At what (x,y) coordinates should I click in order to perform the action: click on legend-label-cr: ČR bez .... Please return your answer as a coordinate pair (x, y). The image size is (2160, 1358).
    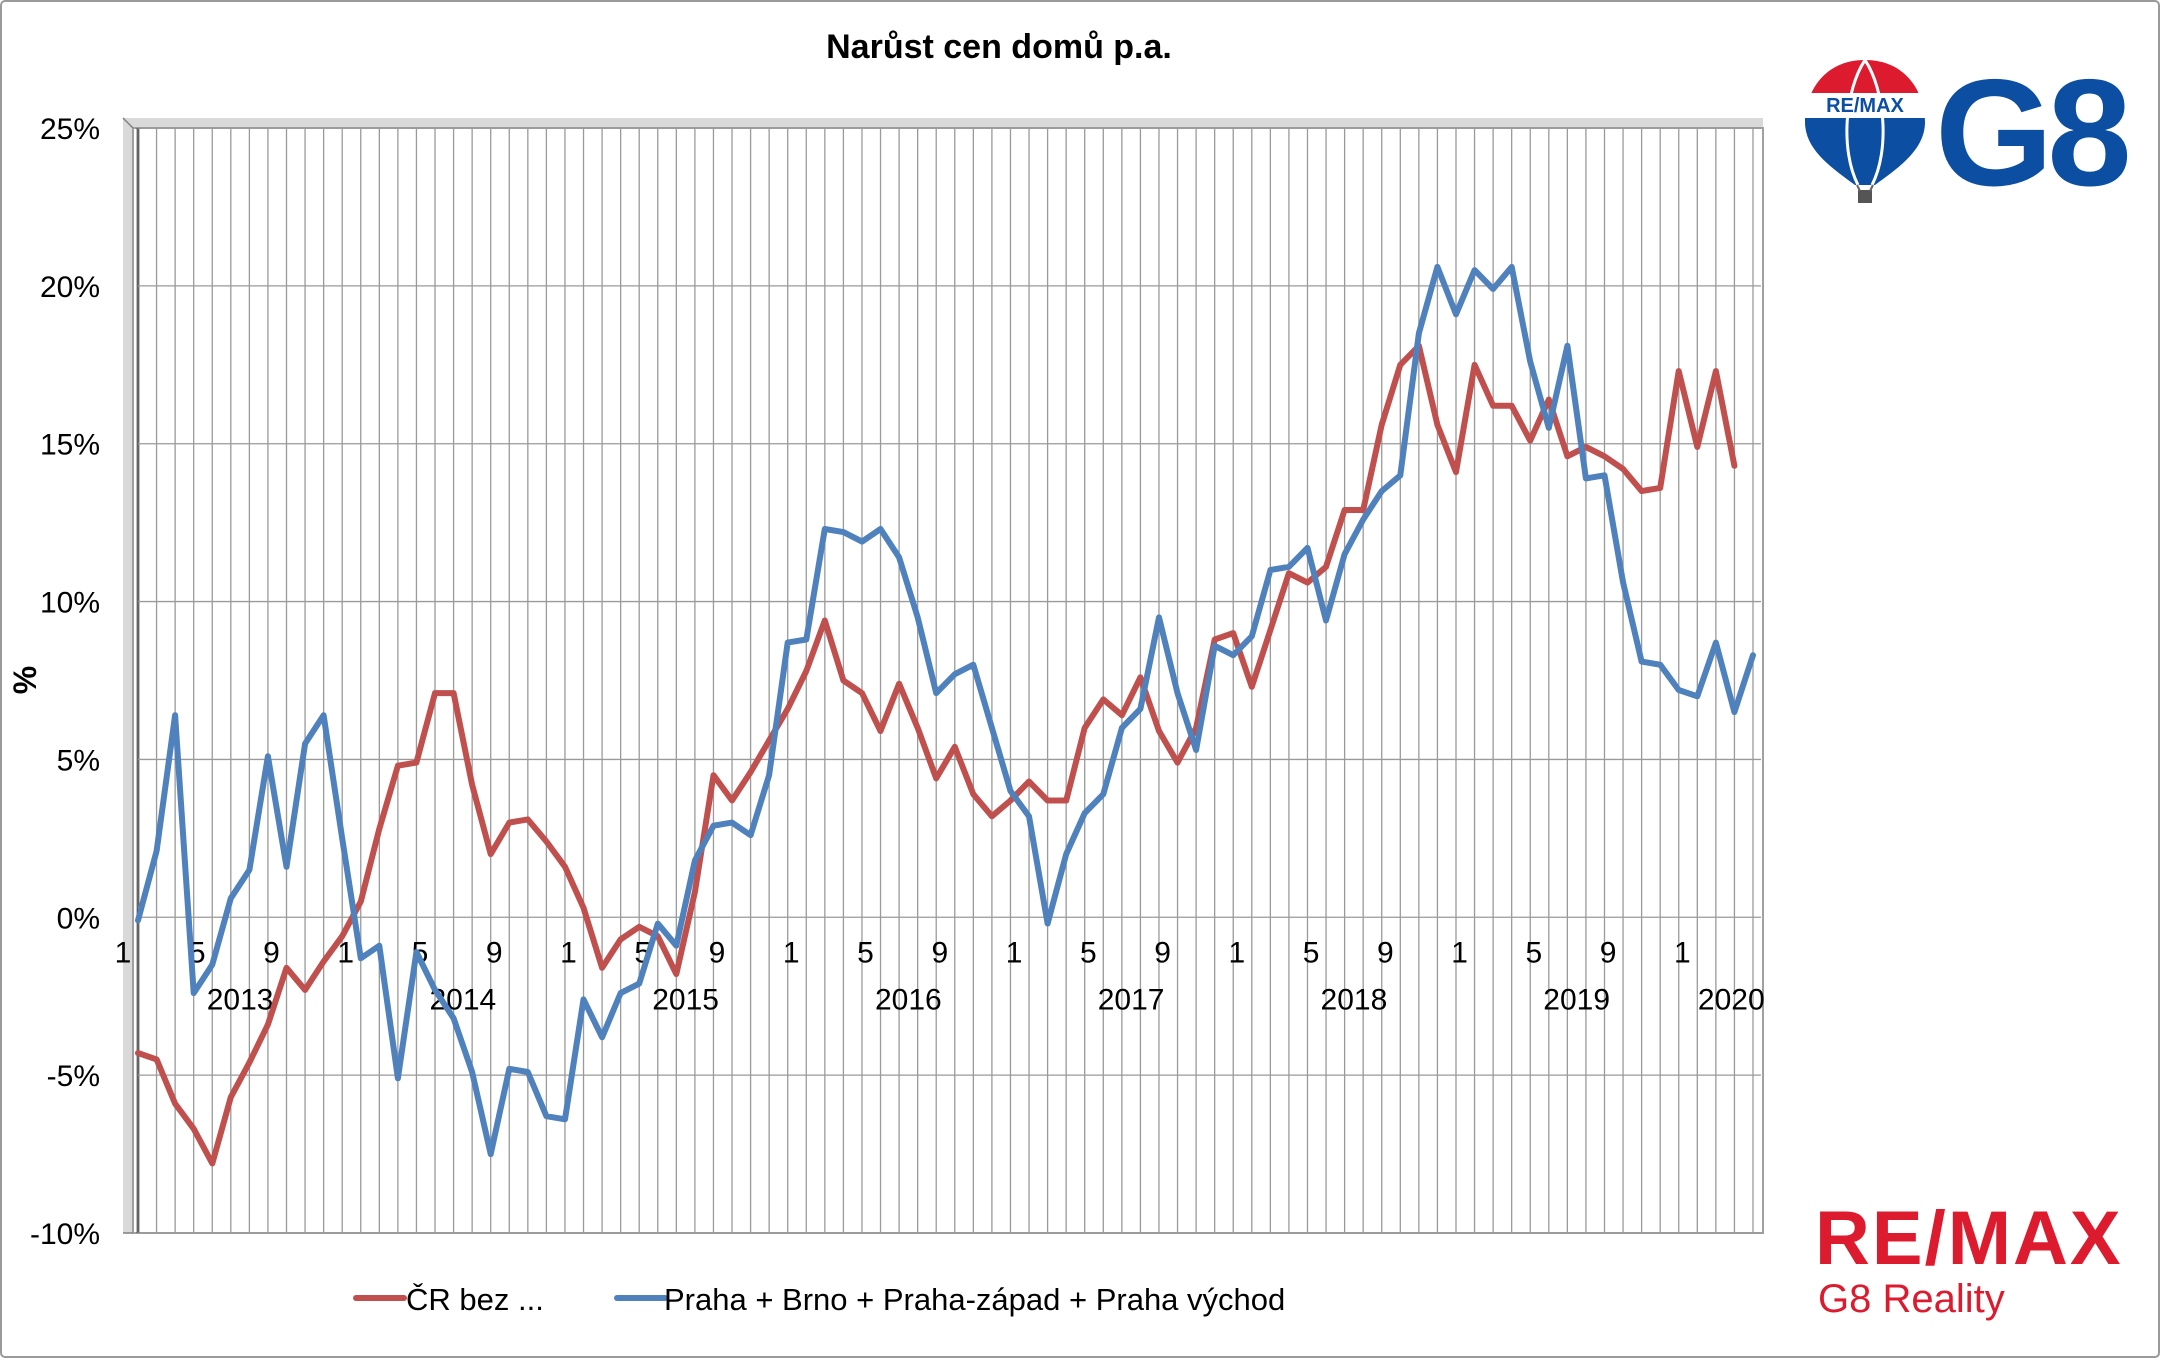
    Looking at the image, I should click on (475, 1299).